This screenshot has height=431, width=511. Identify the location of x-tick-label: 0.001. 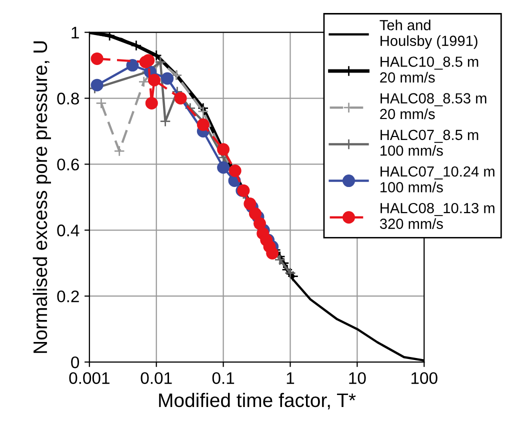
(89, 378).